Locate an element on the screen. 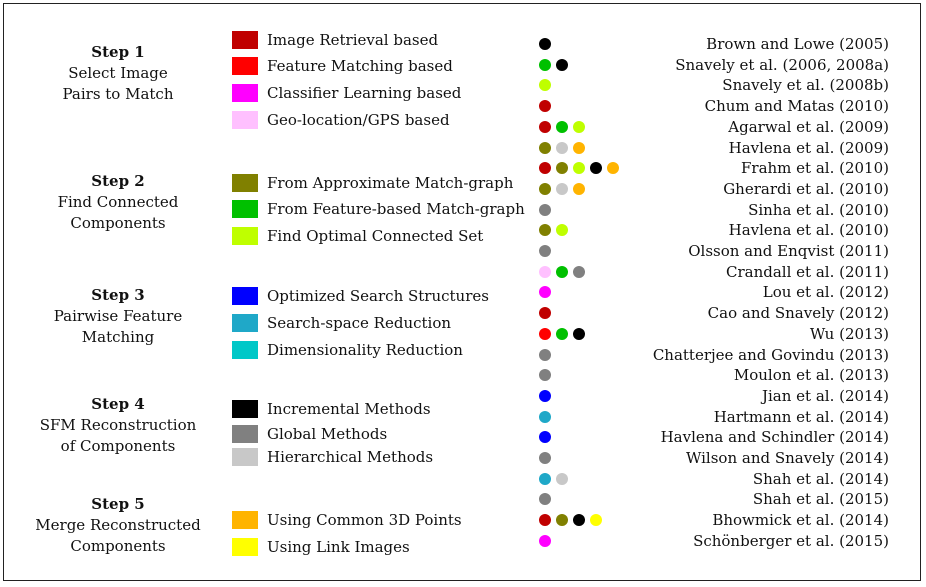 This screenshot has height=587, width=926. legend-item-common-3d: Using Common 3D Points is located at coordinates (347, 520).